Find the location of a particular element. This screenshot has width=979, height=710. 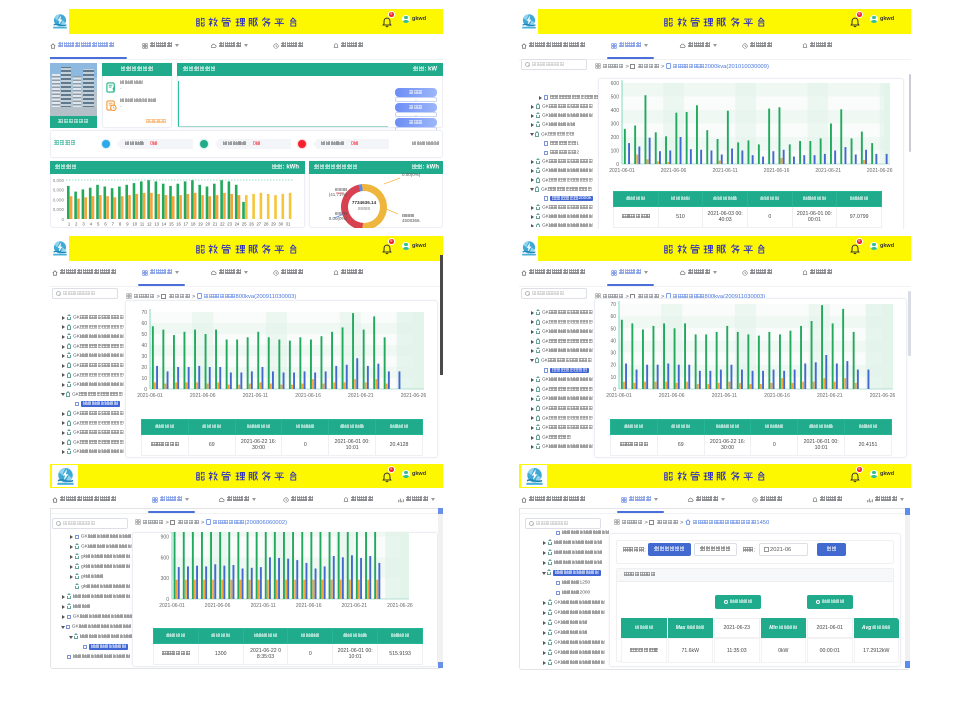

svg-text: 18 is located at coordinates (193, 224).